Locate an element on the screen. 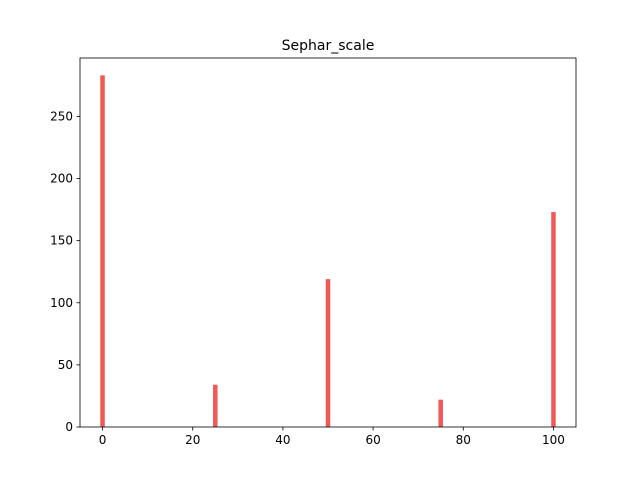  x-axis-ticks: 0 20 40 60 80 100 is located at coordinates (332, 437).